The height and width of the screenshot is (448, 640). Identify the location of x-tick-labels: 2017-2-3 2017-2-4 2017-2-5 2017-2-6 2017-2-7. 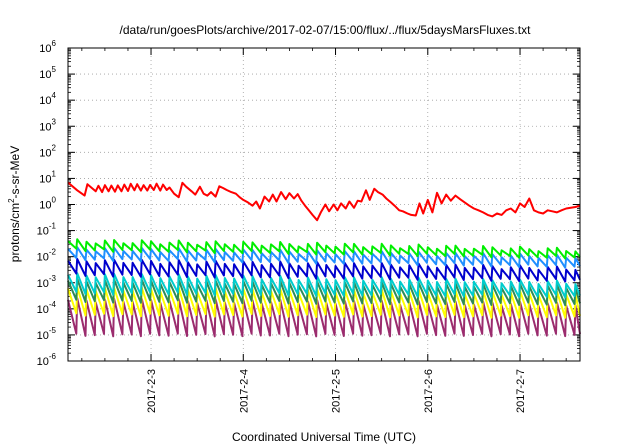
(336, 391).